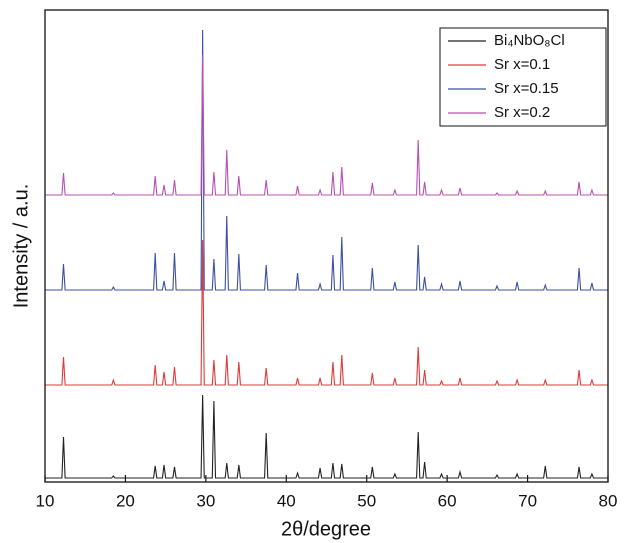 The width and height of the screenshot is (625, 543). What do you see at coordinates (125, 500) in the screenshot?
I see `x-tick-label: 20` at bounding box center [125, 500].